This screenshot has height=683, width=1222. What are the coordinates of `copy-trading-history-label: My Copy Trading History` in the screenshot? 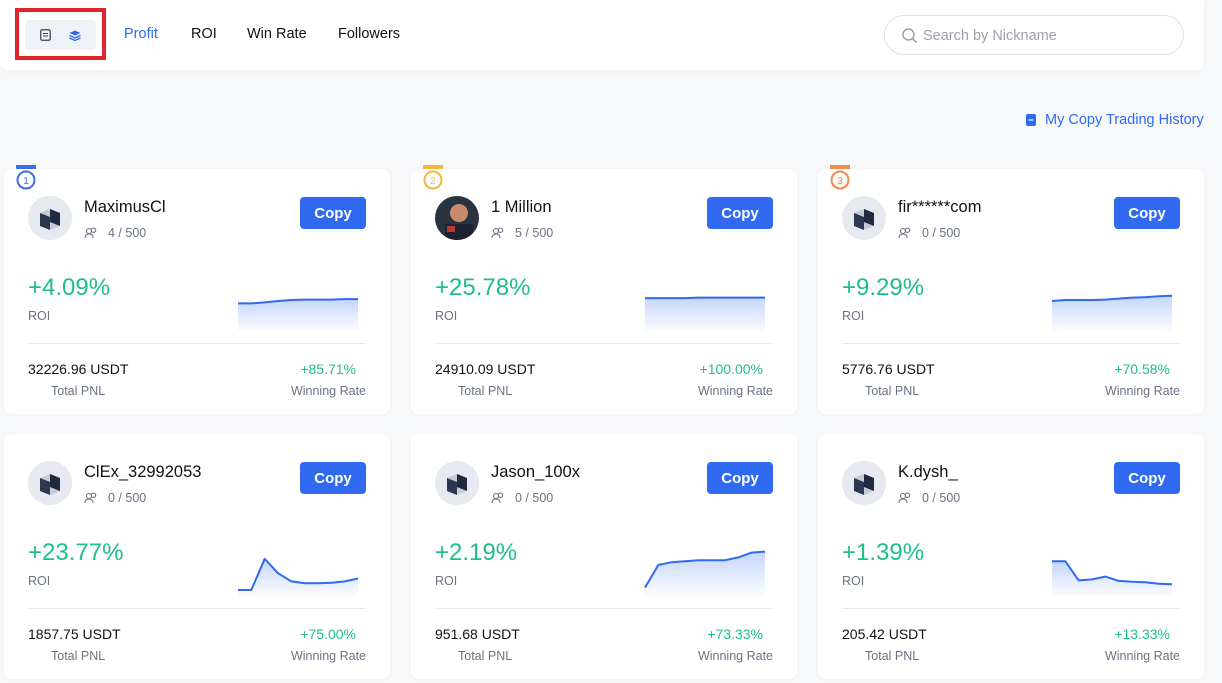 It's located at (1124, 120).